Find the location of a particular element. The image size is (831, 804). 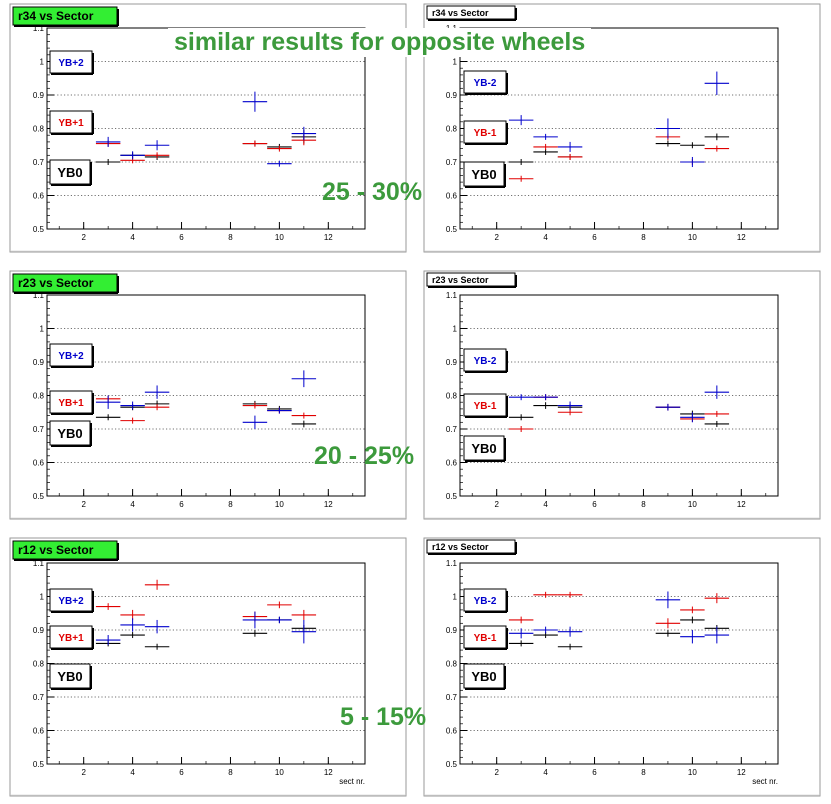

range-label-25-30: 25 - 30% is located at coordinates (372, 192).